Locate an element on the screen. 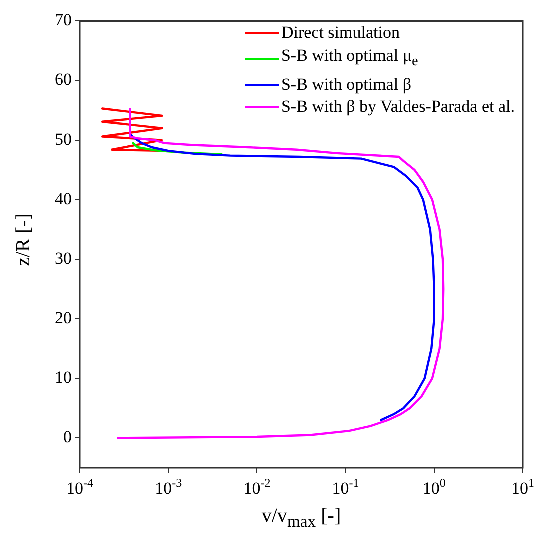  y-tick-label: 20 is located at coordinates (63, 318).